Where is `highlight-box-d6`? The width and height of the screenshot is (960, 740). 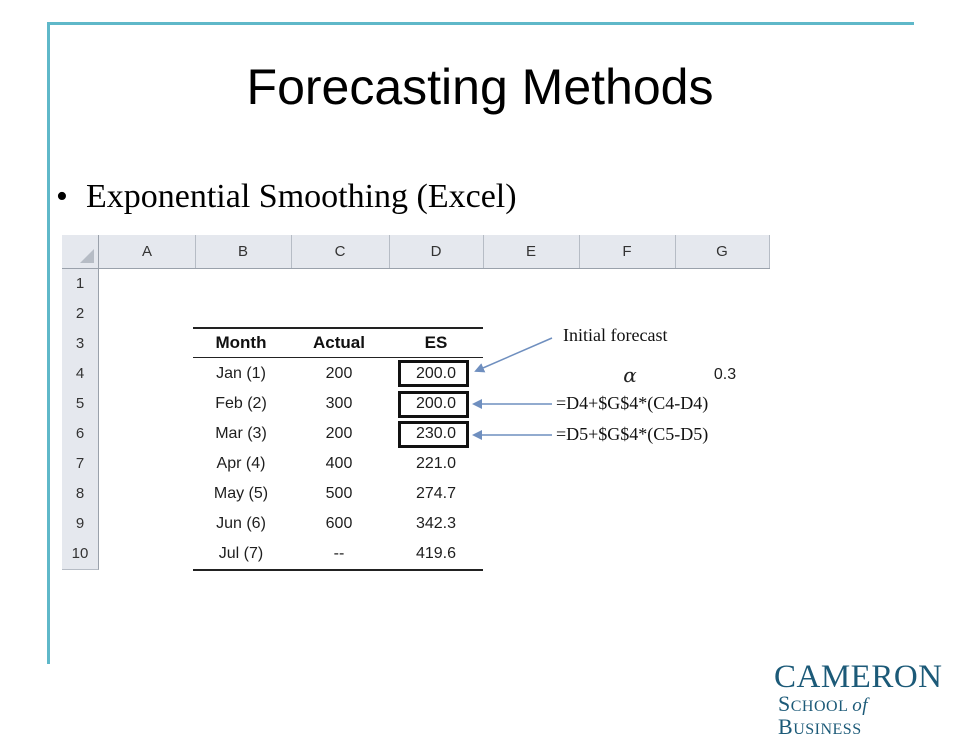
highlight-box-d6 is located at coordinates (433, 434).